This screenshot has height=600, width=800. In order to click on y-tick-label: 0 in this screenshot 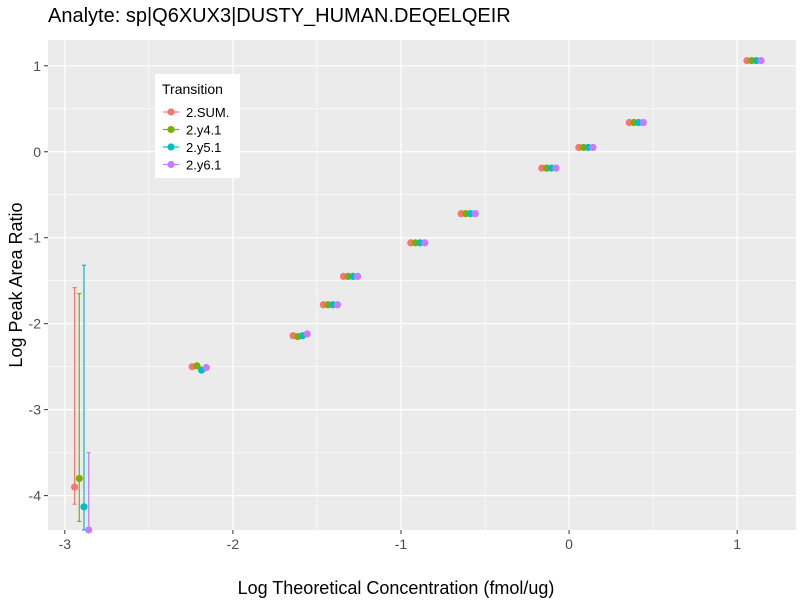, I will do `click(37, 152)`.